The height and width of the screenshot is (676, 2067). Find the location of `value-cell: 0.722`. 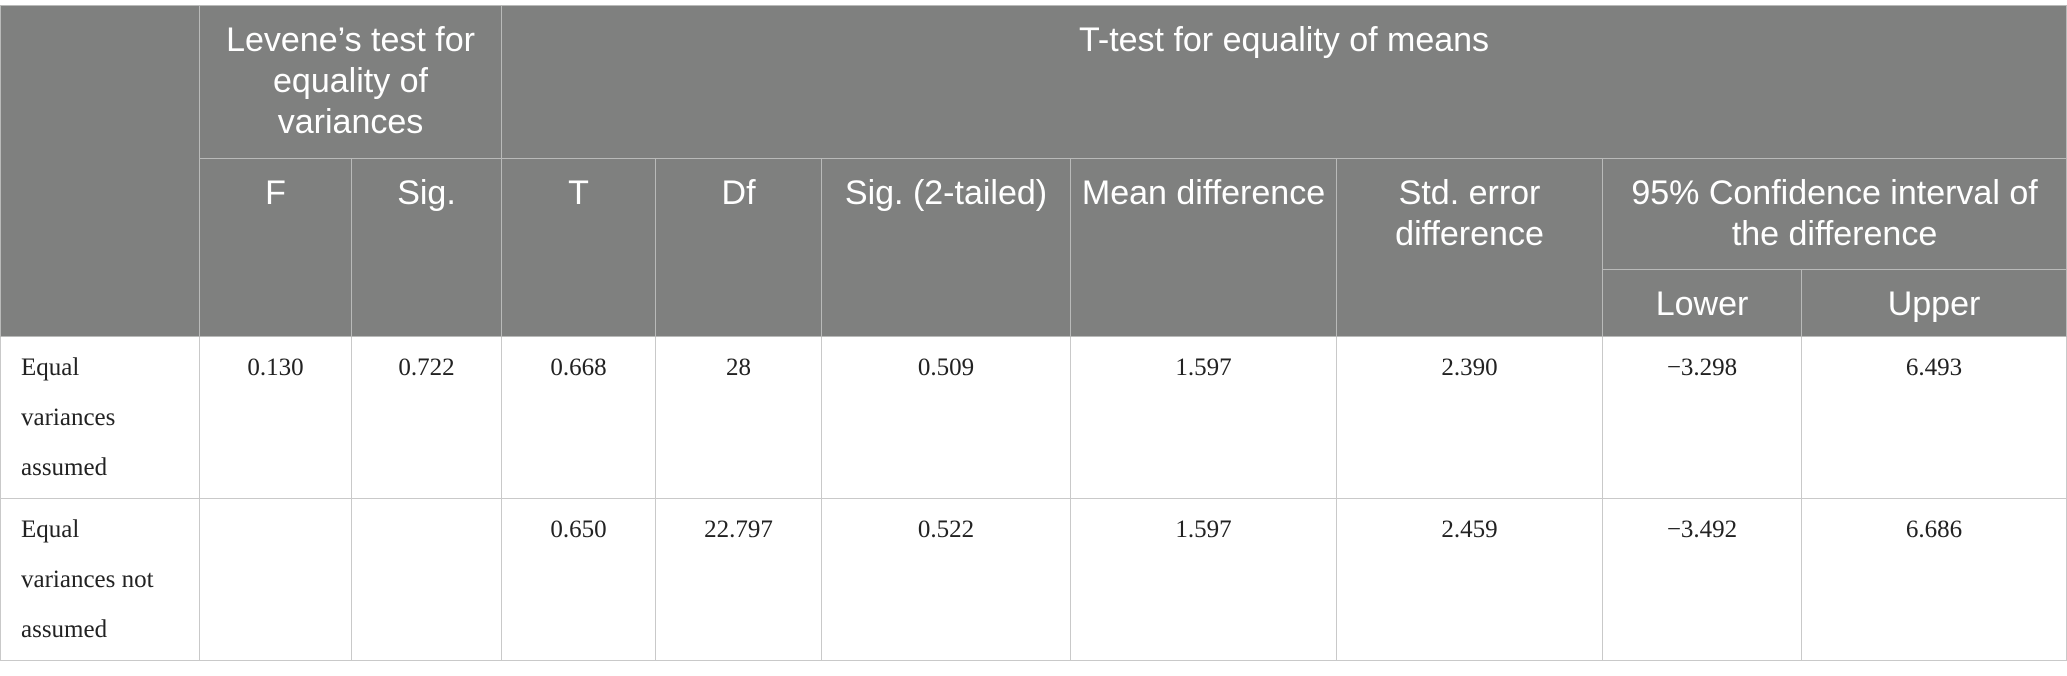

value-cell: 0.722 is located at coordinates (426, 417).